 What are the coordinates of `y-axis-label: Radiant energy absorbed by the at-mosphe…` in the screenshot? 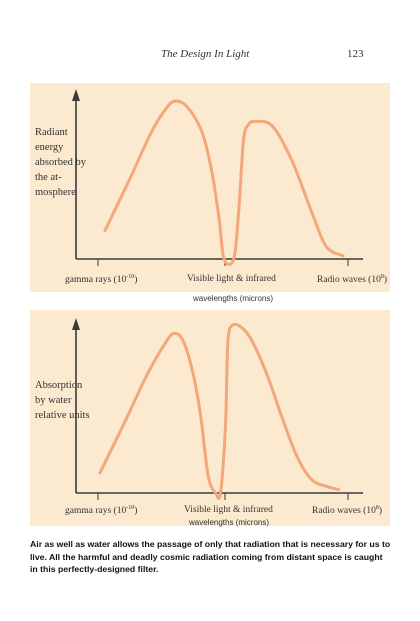 It's located at (61, 162).